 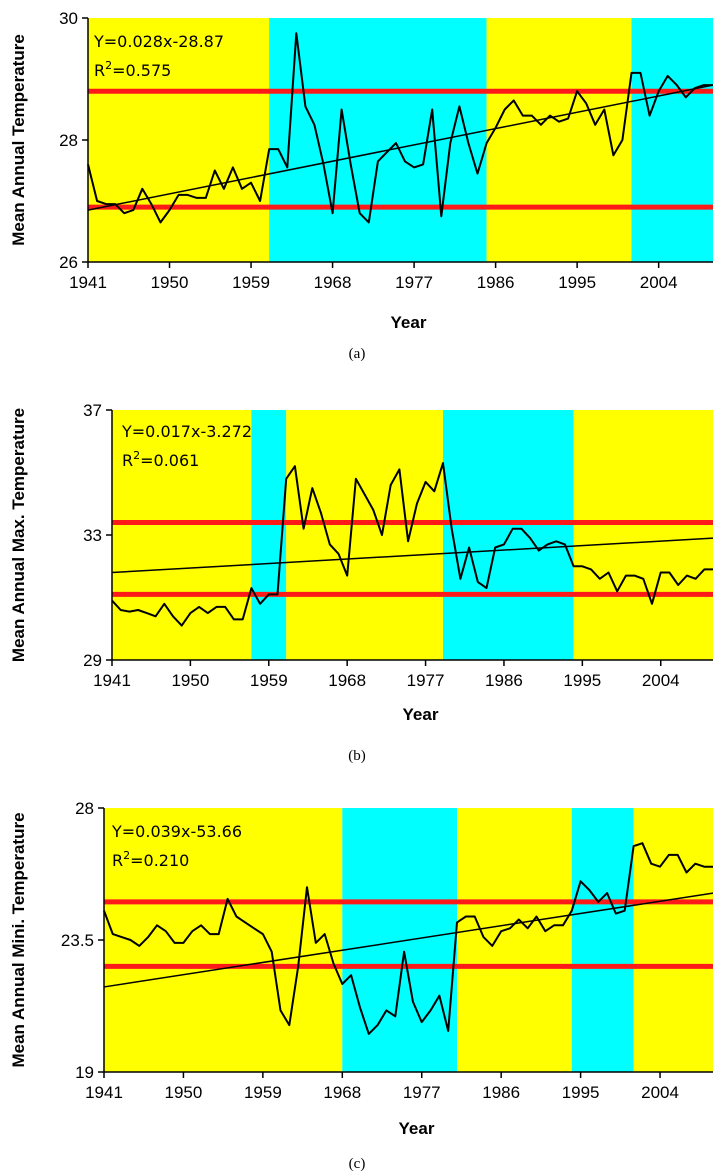 I want to click on figure-caption: (b), so click(x=357, y=756).